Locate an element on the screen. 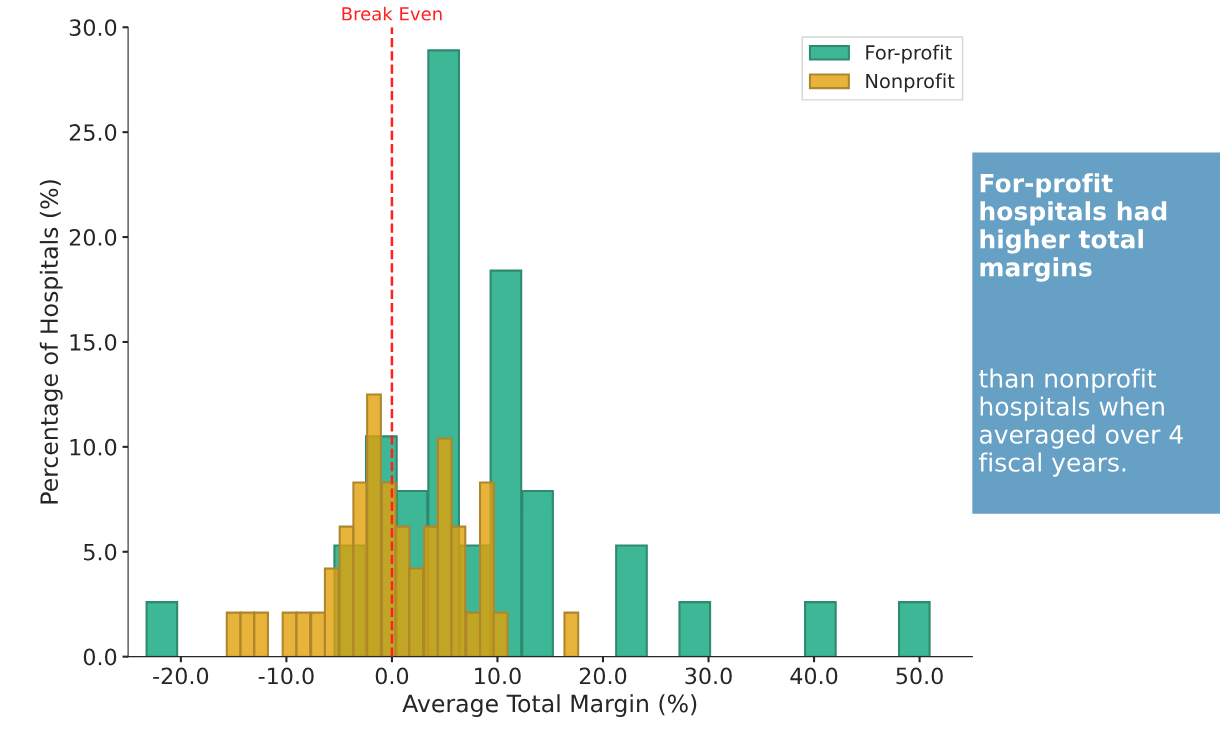  x-tick-label: 50.0 is located at coordinates (919, 676).